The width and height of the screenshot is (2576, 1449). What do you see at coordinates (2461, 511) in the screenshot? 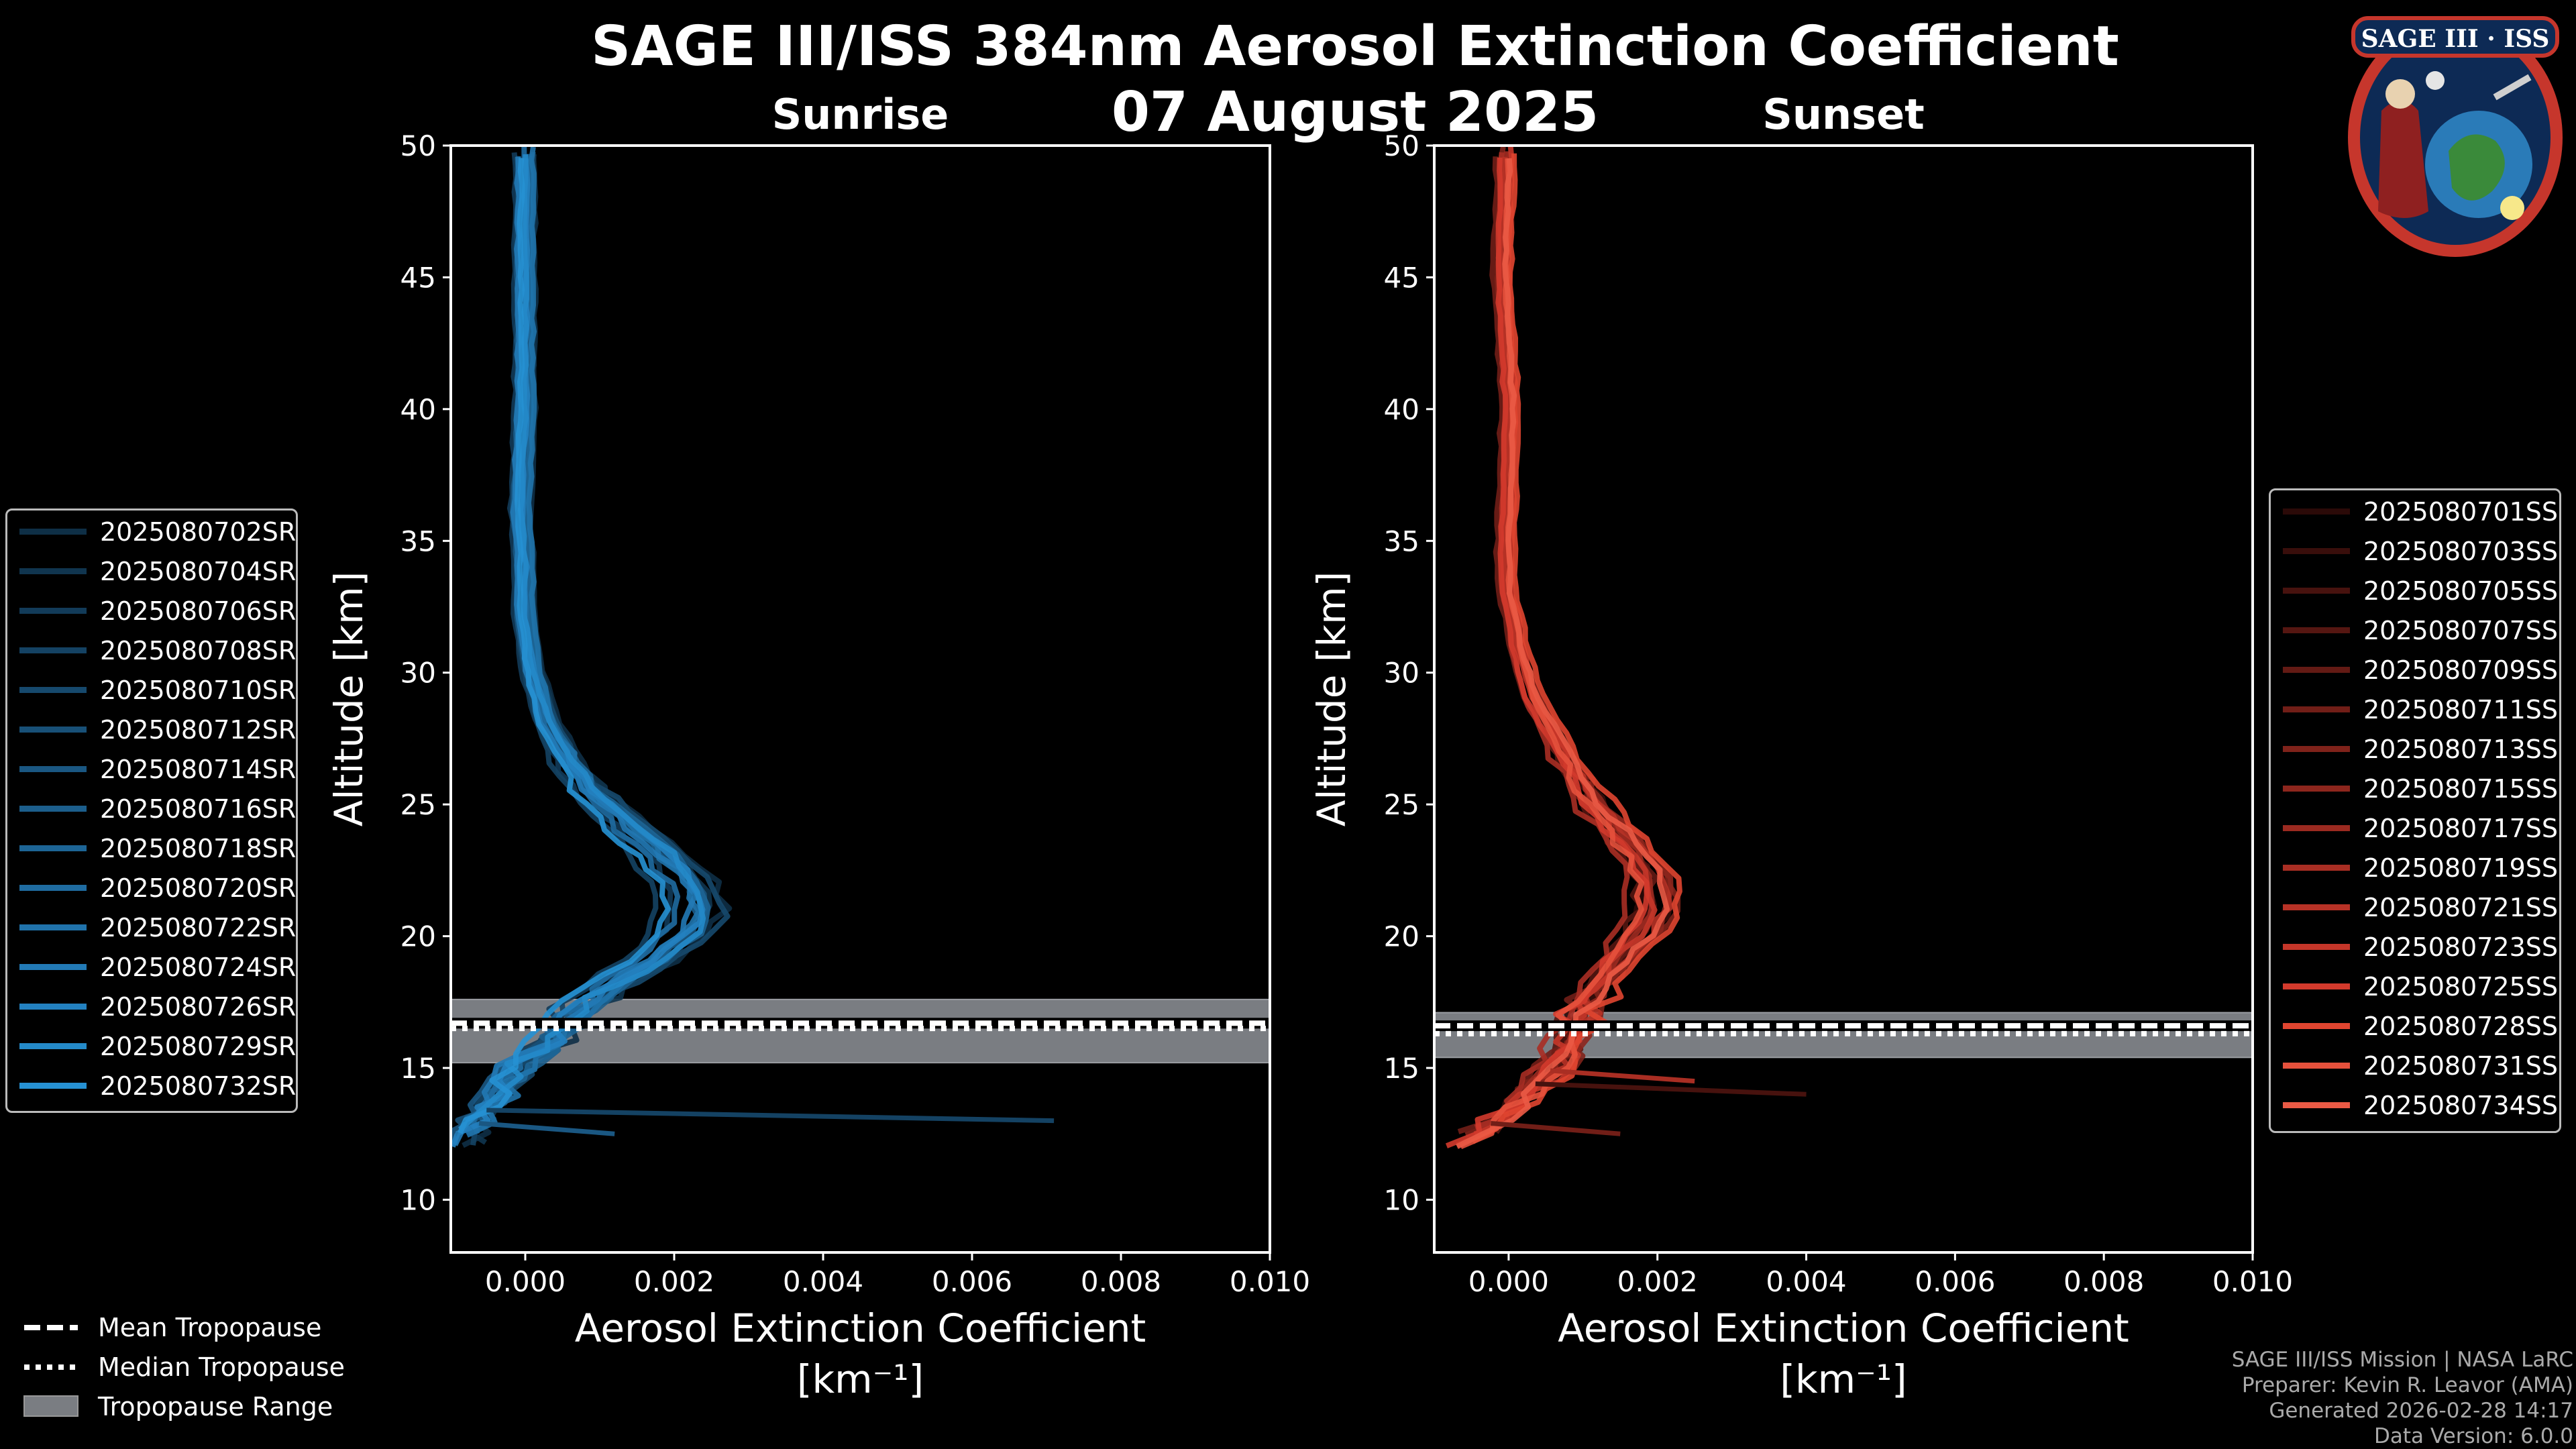
I see `legend-label: 2025080701SS` at bounding box center [2461, 511].